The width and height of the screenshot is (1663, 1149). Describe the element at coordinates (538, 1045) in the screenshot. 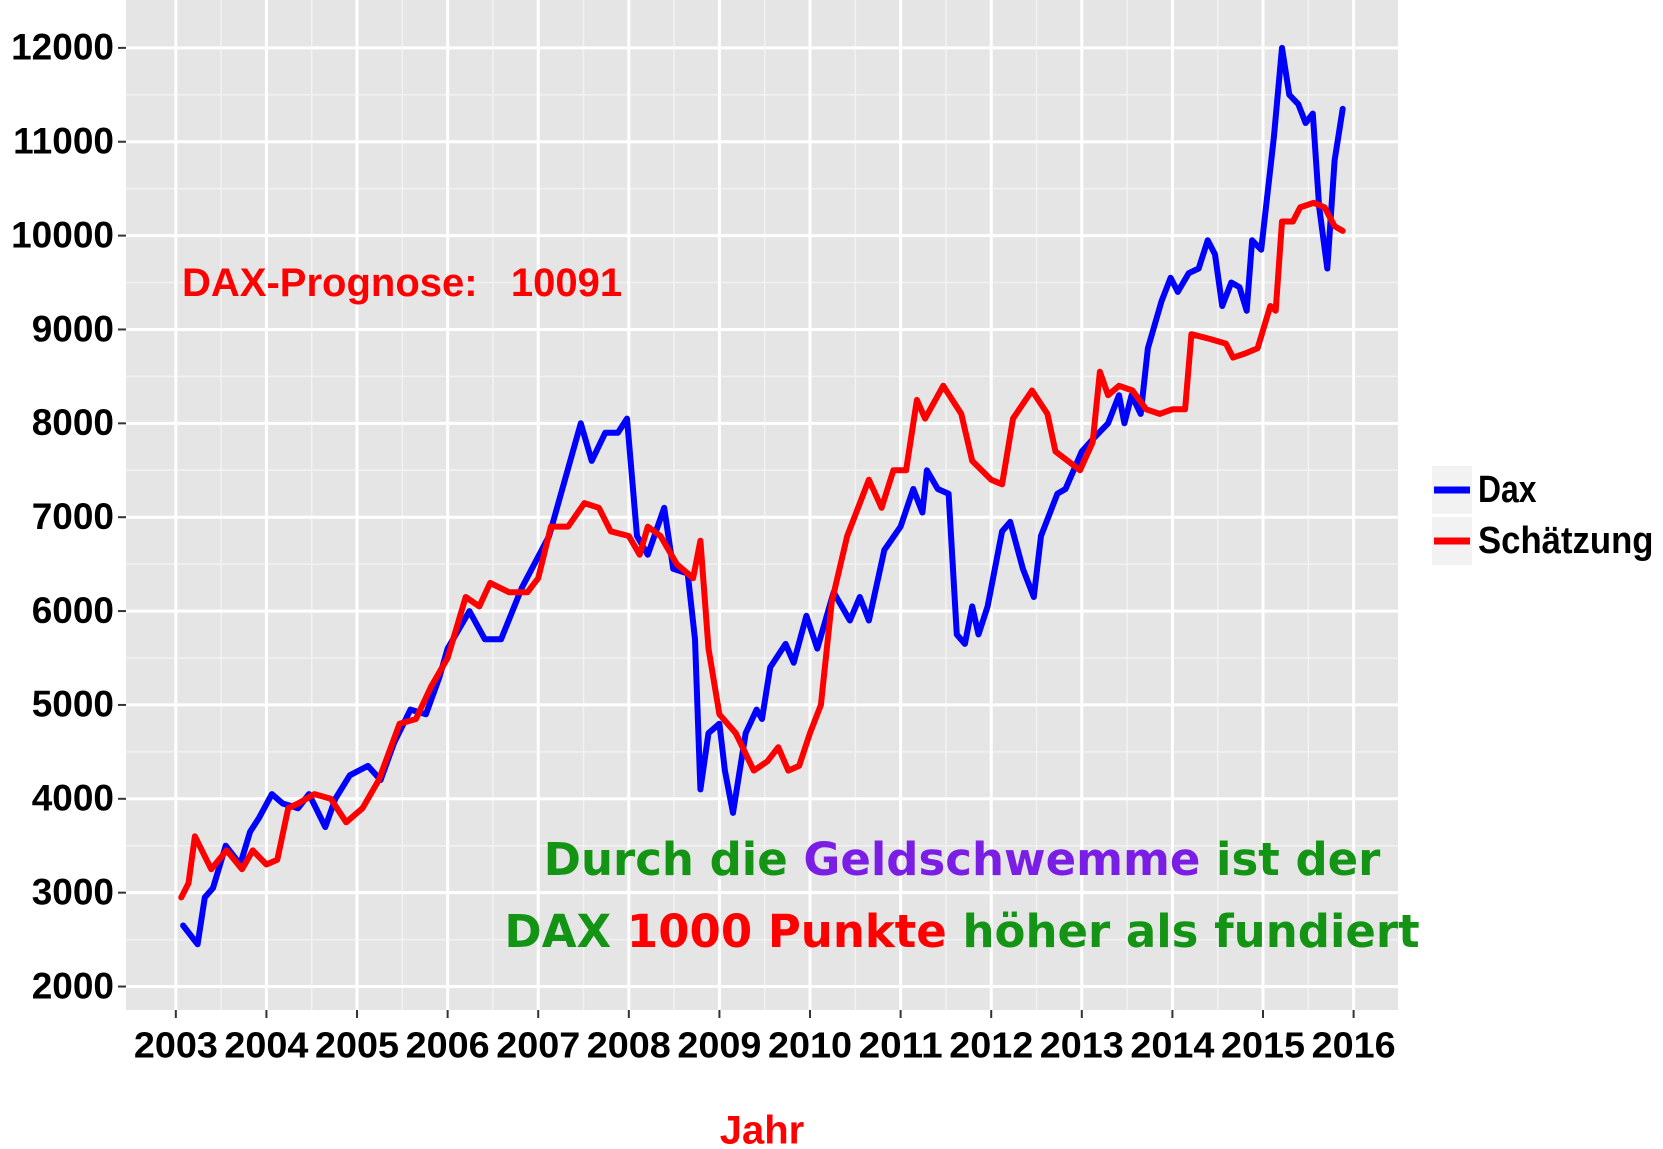

I see `x-tick-label: 2007` at that location.